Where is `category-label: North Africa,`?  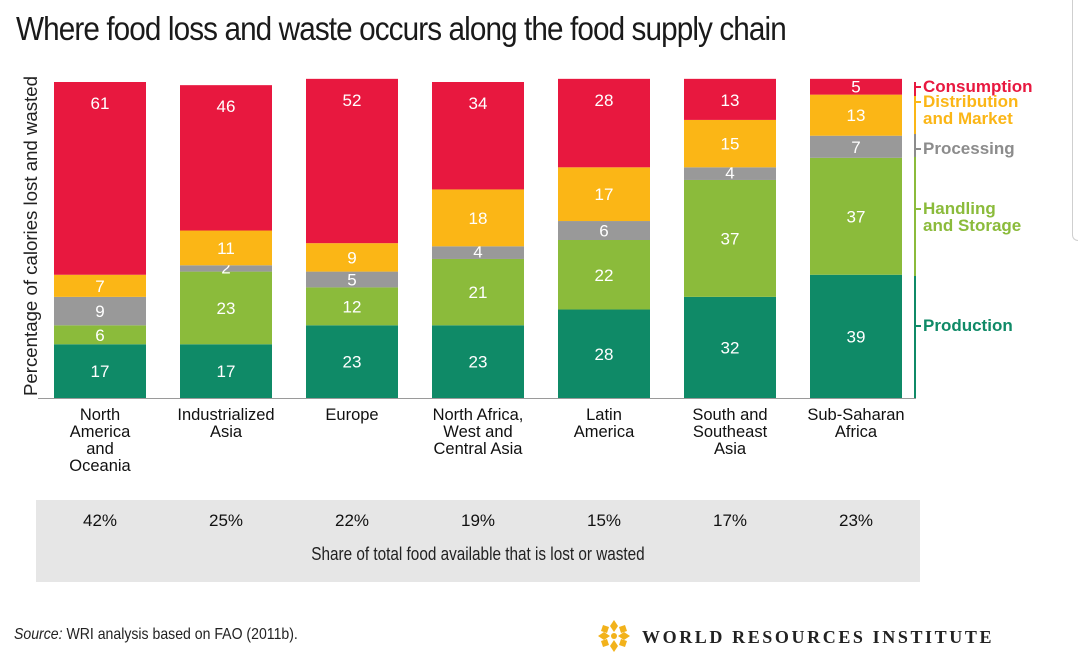
category-label: North Africa, is located at coordinates (478, 415).